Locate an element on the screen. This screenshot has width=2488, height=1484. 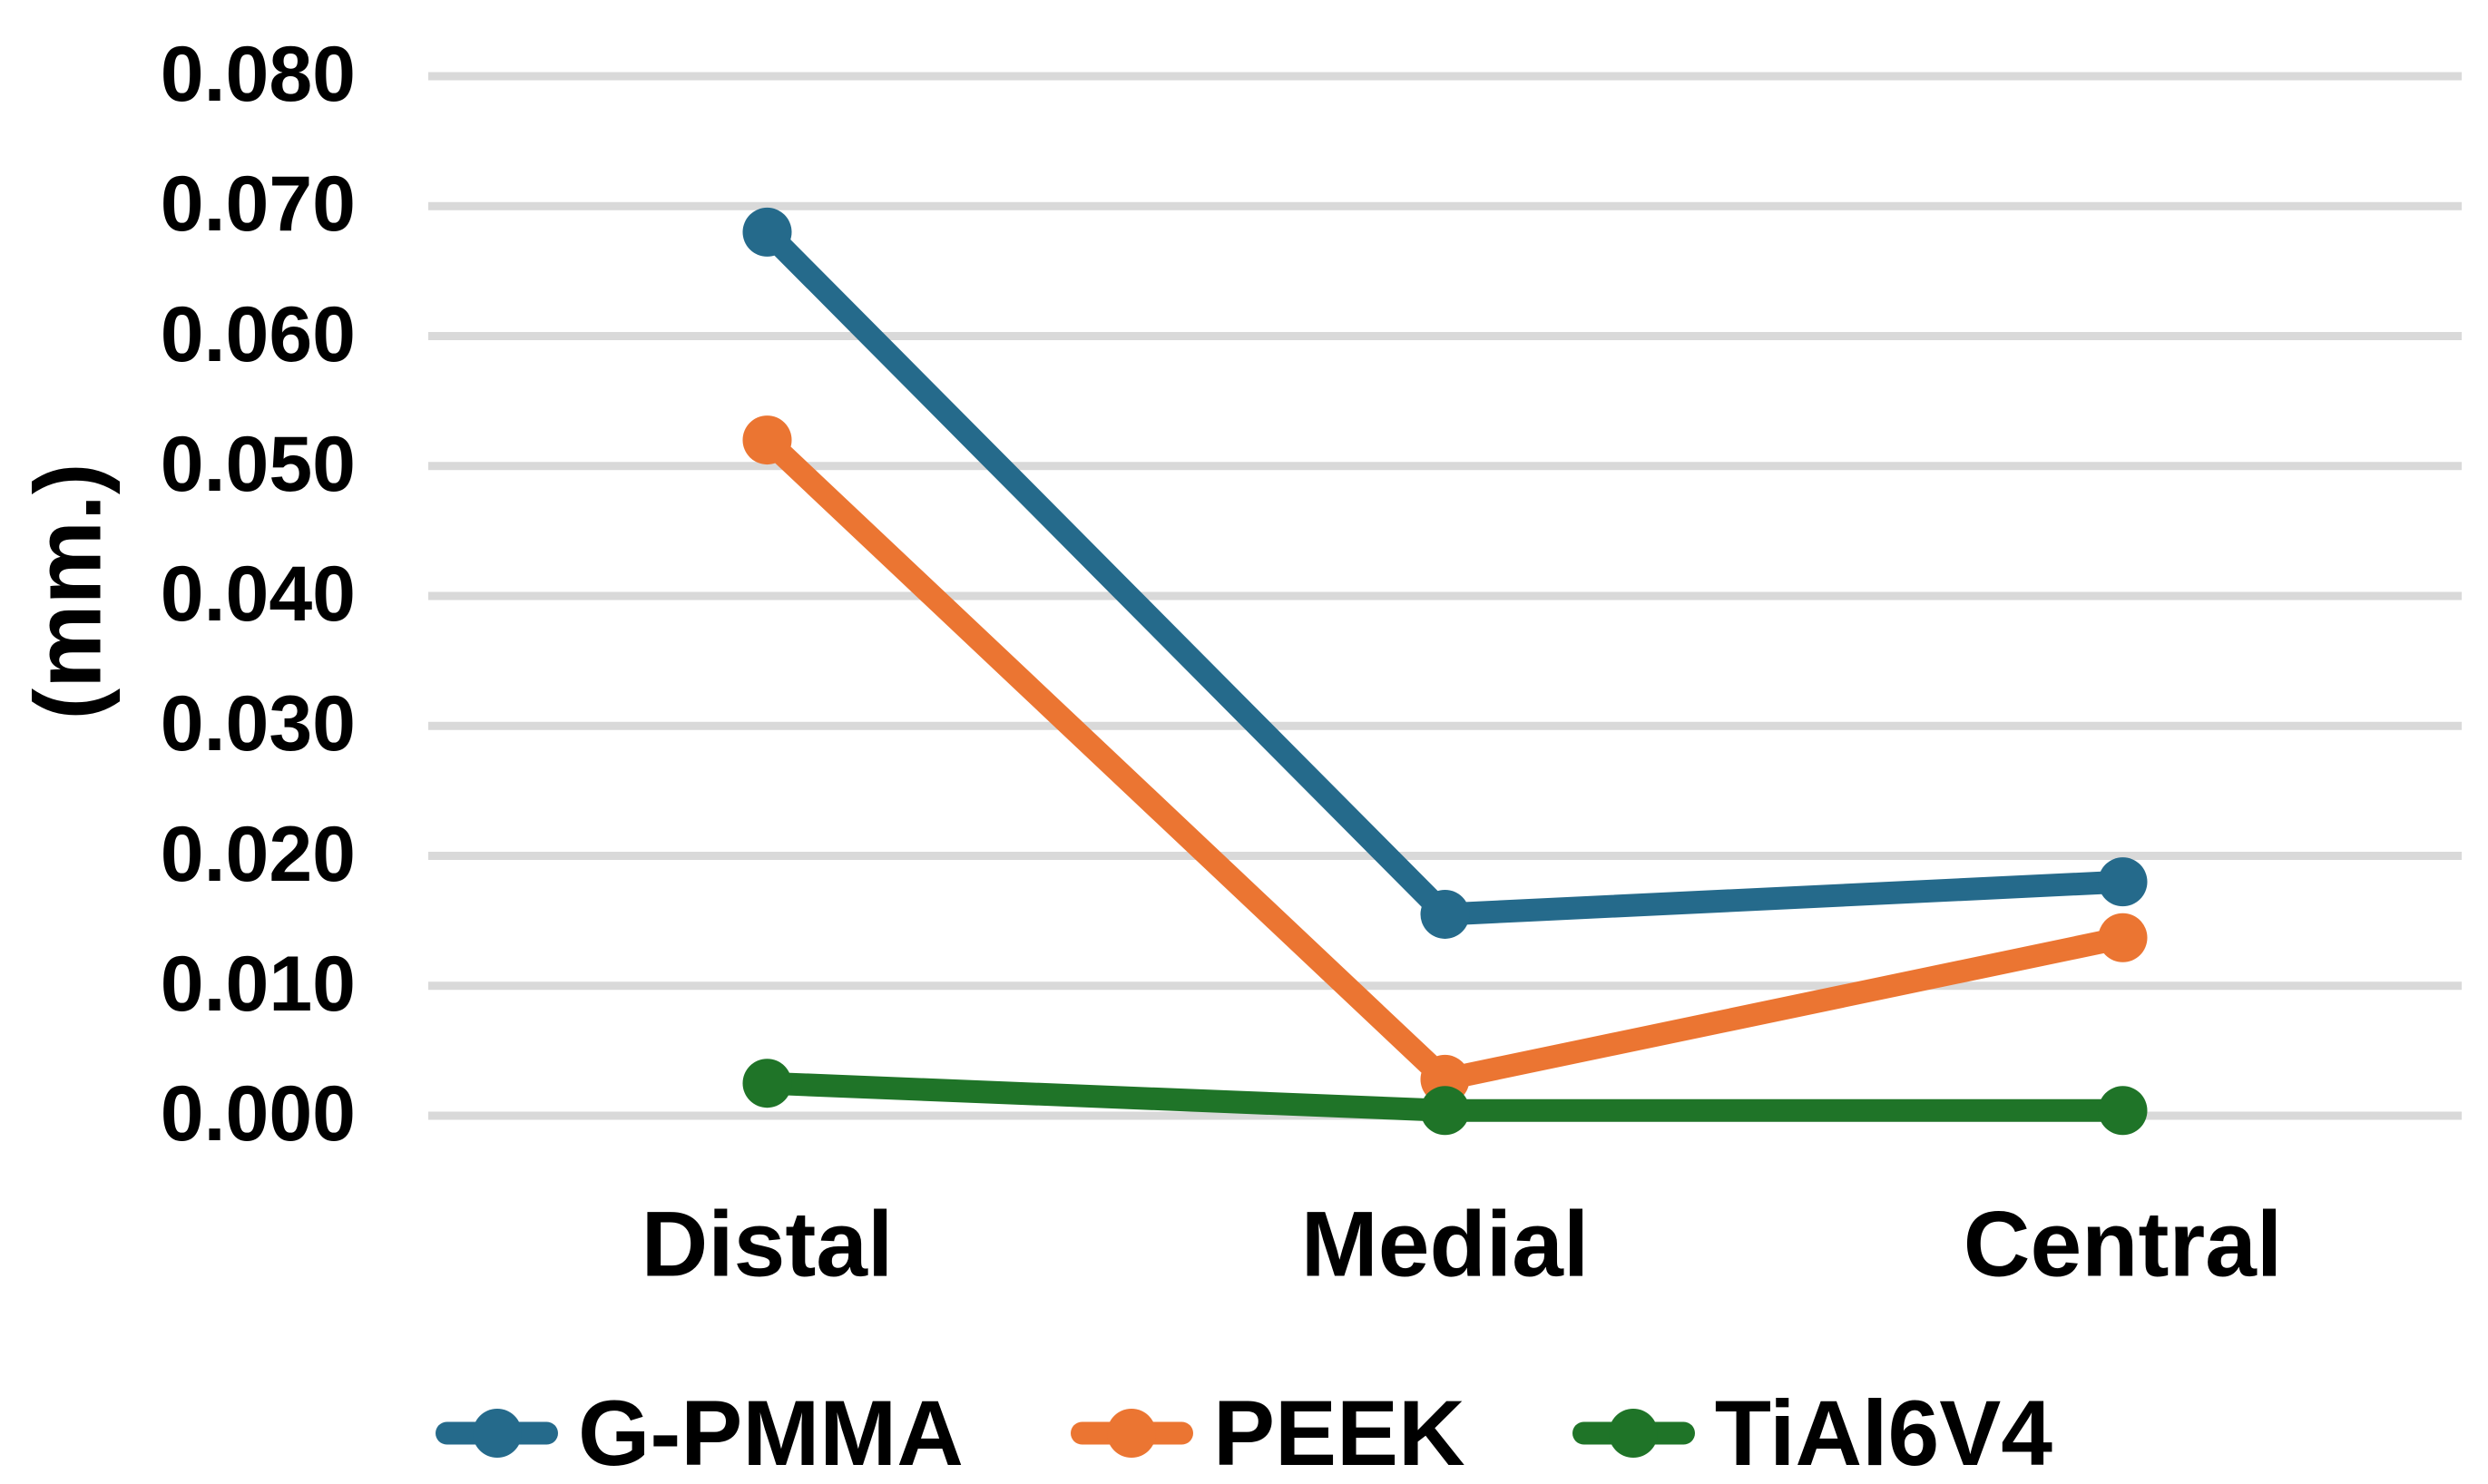
y-tick-label: 0.050 is located at coordinates (258, 464).